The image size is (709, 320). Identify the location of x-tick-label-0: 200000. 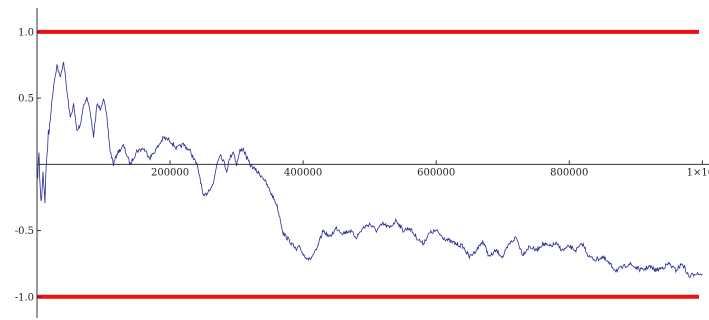
(170, 172).